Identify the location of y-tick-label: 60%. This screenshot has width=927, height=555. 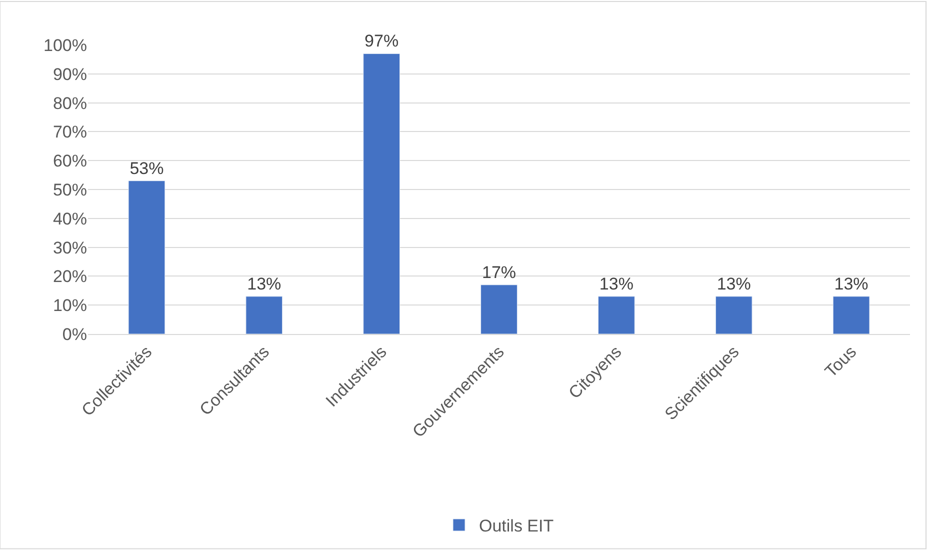
(69, 161).